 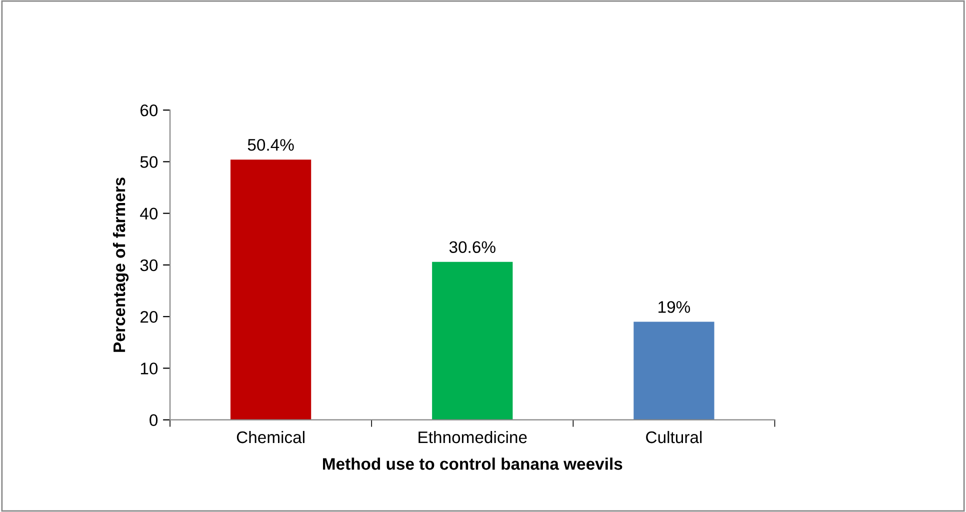 I want to click on y-tick-label: 60, so click(x=149, y=110).